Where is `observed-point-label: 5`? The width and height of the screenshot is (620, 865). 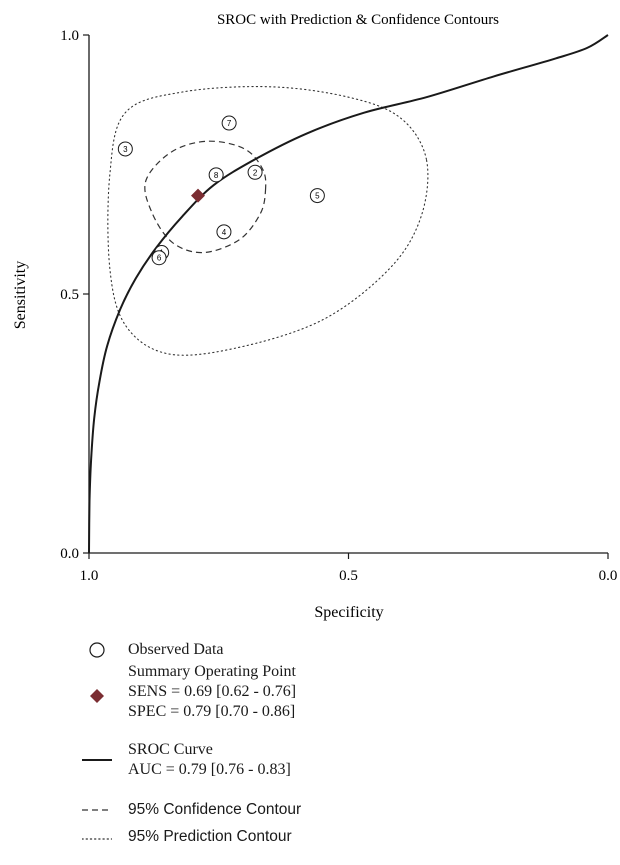 observed-point-label: 5 is located at coordinates (317, 196).